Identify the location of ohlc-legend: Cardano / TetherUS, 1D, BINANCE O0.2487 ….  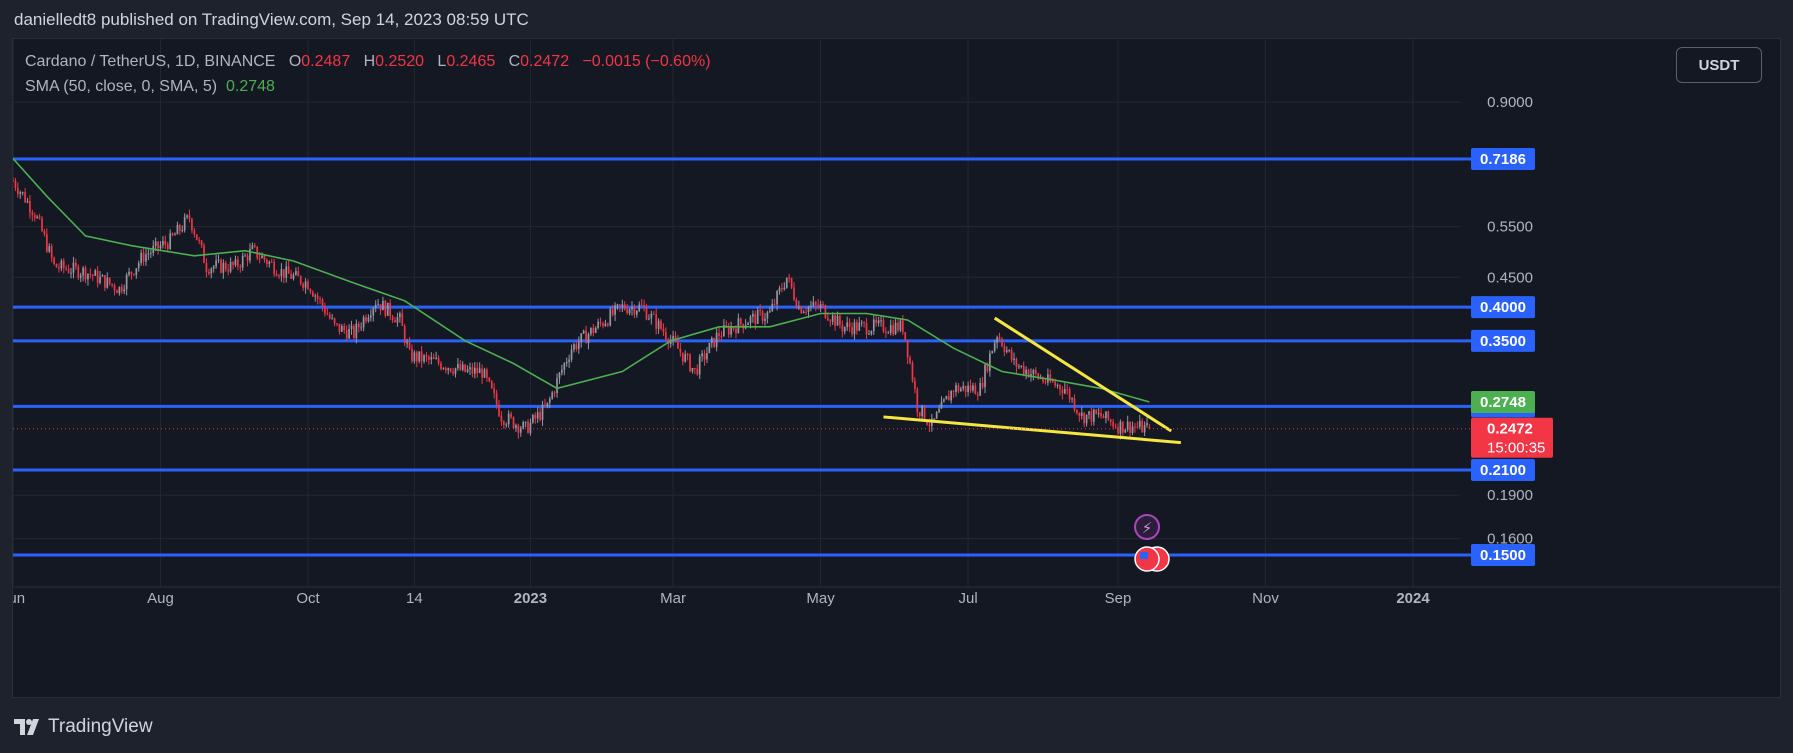
(368, 62).